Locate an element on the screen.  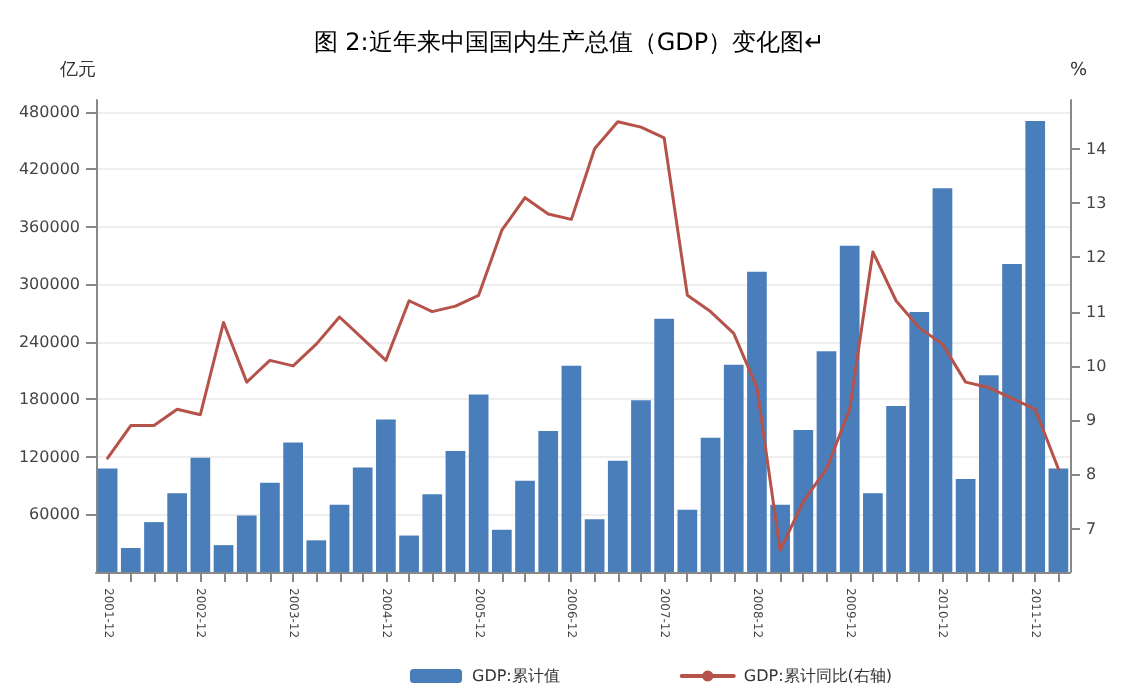
y-tick-label: 300000 is located at coordinates (49, 284).